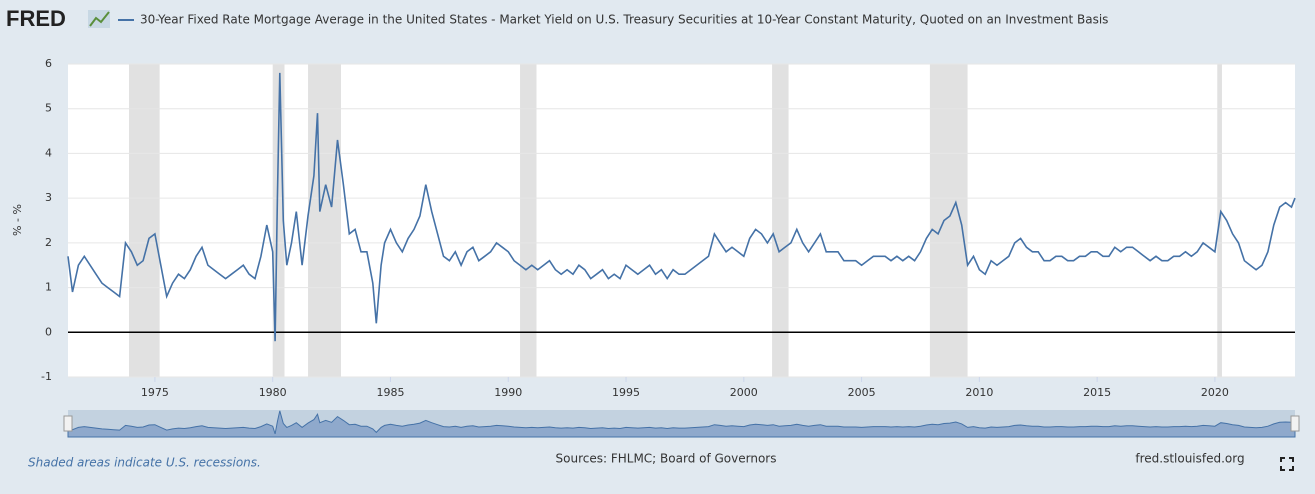  What do you see at coordinates (99, 19) in the screenshot?
I see `logo-icon` at bounding box center [99, 19].